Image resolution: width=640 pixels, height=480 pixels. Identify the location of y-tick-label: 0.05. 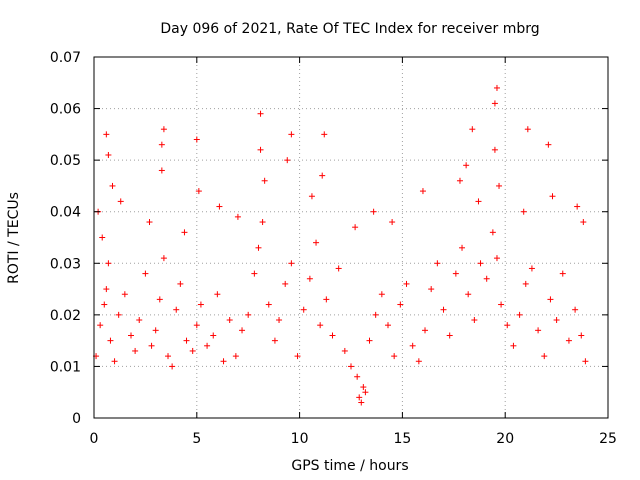
(65, 161).